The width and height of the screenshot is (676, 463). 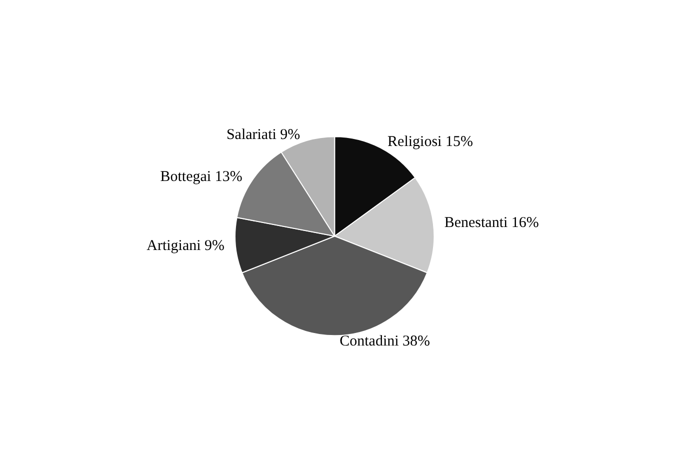 What do you see at coordinates (430, 142) in the screenshot?
I see `slice-label: Religiosi 15%` at bounding box center [430, 142].